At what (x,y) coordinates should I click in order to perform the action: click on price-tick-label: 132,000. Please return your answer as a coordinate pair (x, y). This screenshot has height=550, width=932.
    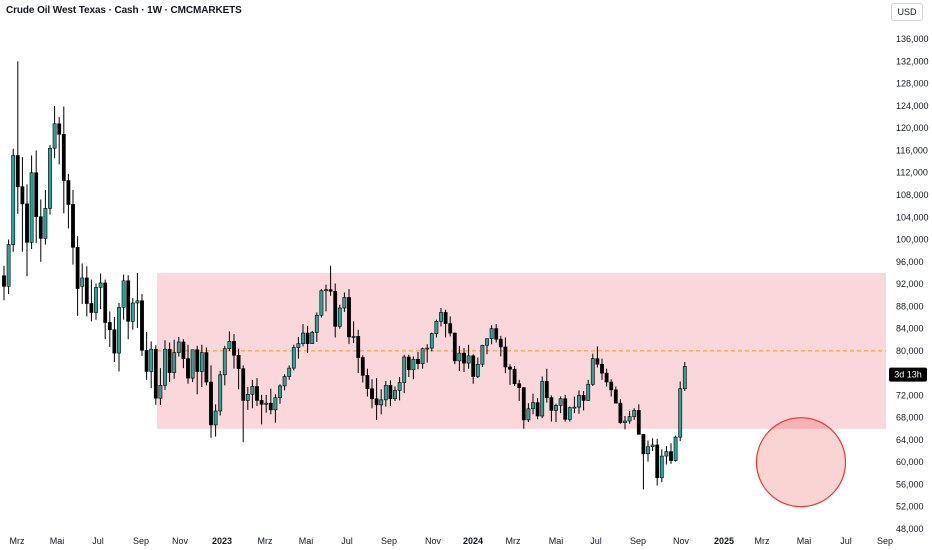
    Looking at the image, I should click on (912, 61).